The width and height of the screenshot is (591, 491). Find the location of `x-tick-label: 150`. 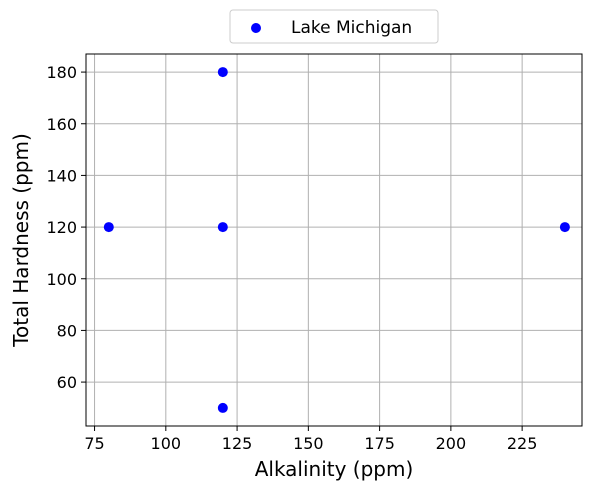

x-tick-label: 150 is located at coordinates (308, 443).